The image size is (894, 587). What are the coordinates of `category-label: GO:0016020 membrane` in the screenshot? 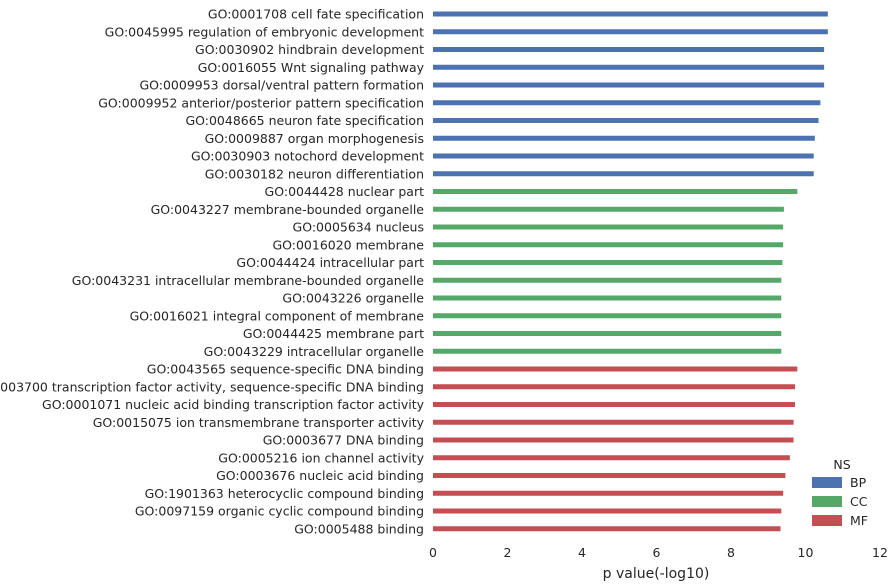 It's located at (348, 244).